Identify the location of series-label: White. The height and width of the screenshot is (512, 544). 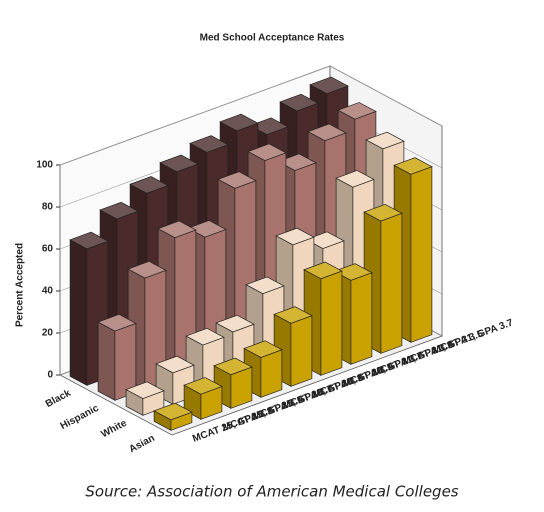
(114, 429).